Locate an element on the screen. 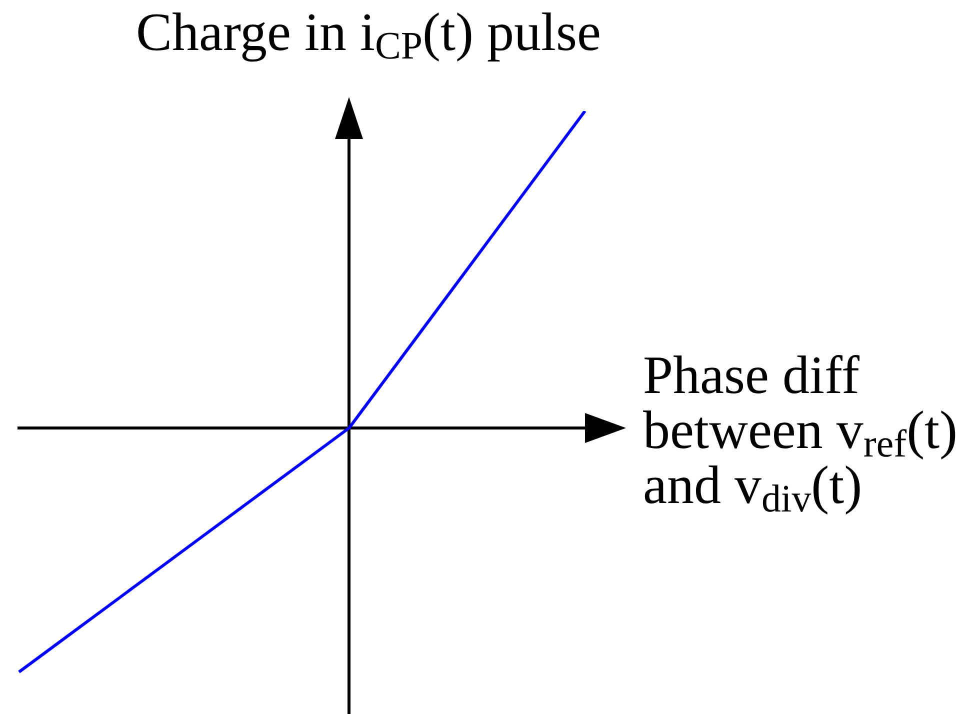 Image resolution: width=974 pixels, height=714 pixels. y-axis-title: Charge in i$_{CP}$(t) pulse is located at coordinates (368, 35).